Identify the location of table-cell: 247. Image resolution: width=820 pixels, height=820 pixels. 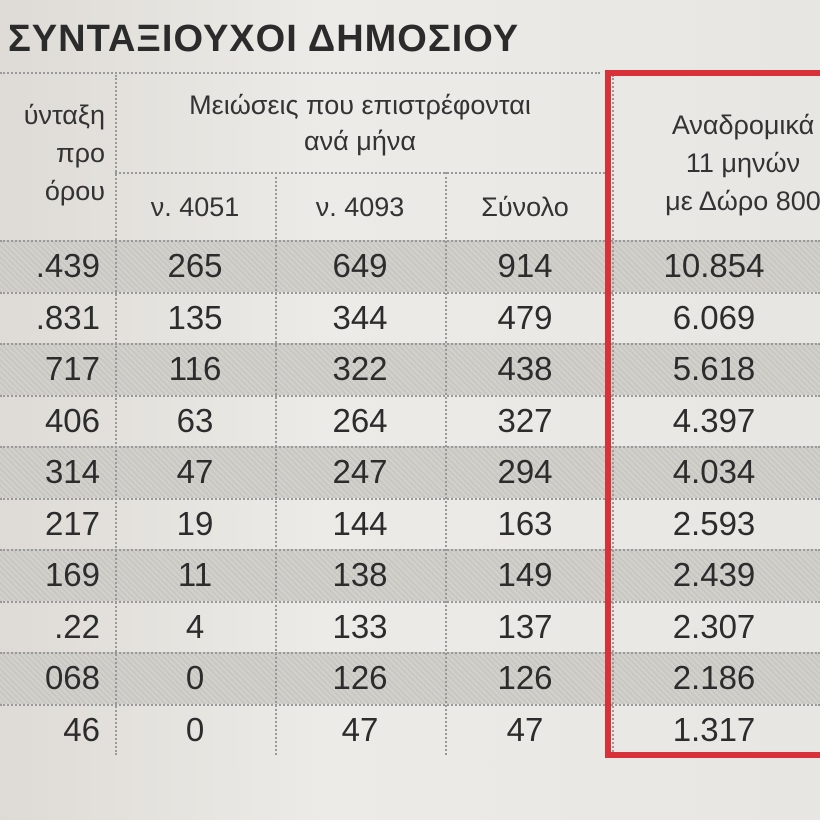
(360, 471).